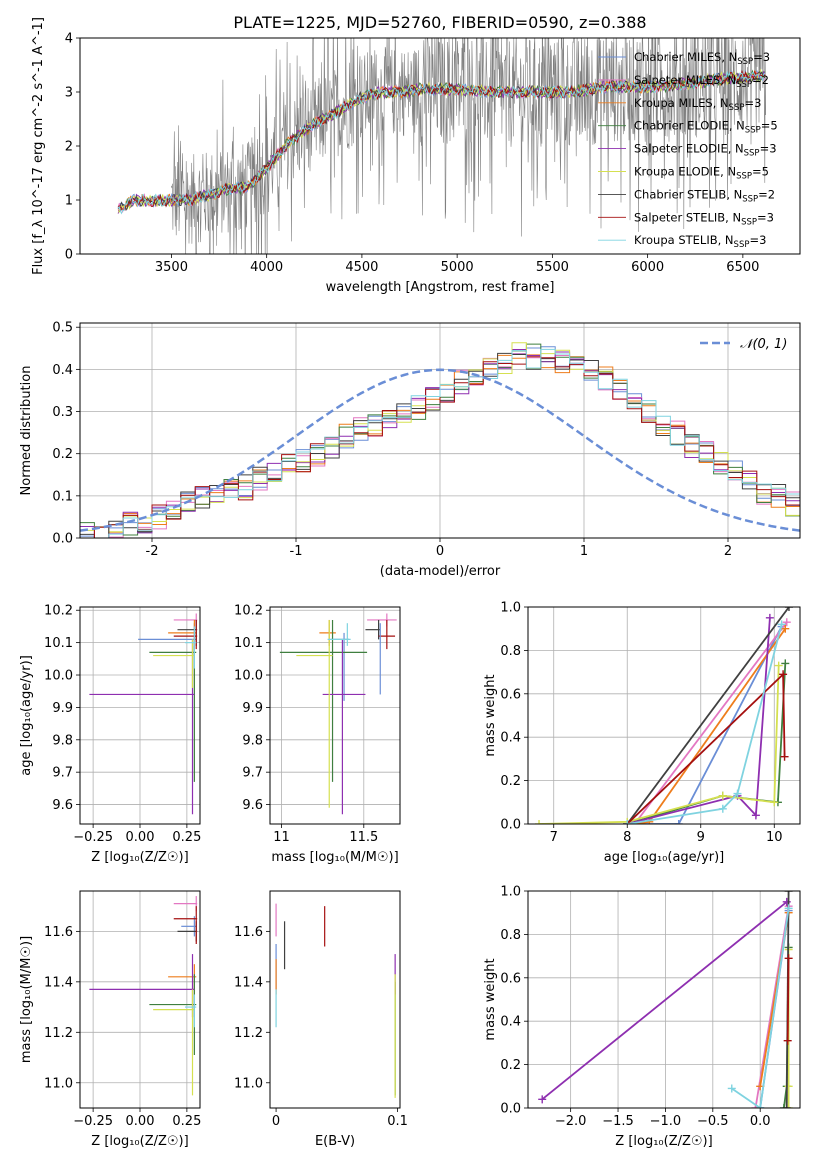 The image size is (819, 1170). Describe the element at coordinates (697, 104) in the screenshot. I see `spectrum-legend-label-2: Kroupa MILES, NSSP=3` at that location.